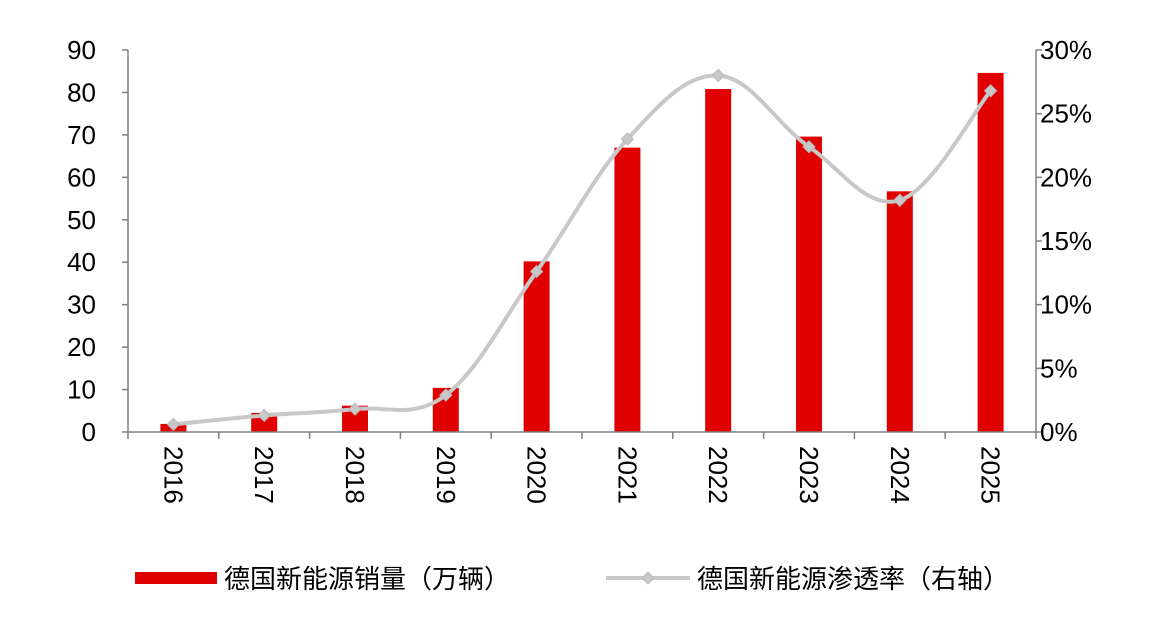 The width and height of the screenshot is (1167, 632). What do you see at coordinates (367, 580) in the screenshot?
I see `legend-bar-label: 德国新能源销量（万辆）` at bounding box center [367, 580].